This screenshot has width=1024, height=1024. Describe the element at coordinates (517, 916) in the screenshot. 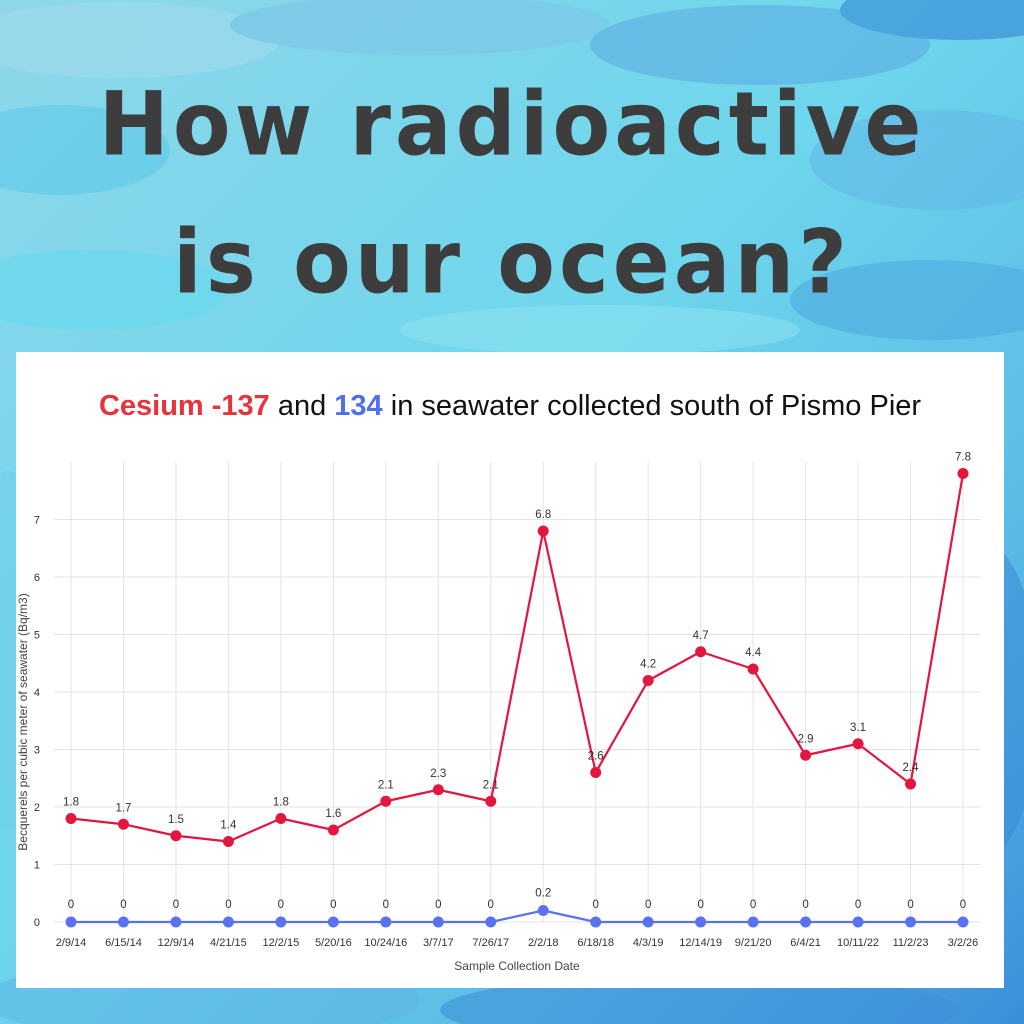

I see `series-line-cs134` at that location.